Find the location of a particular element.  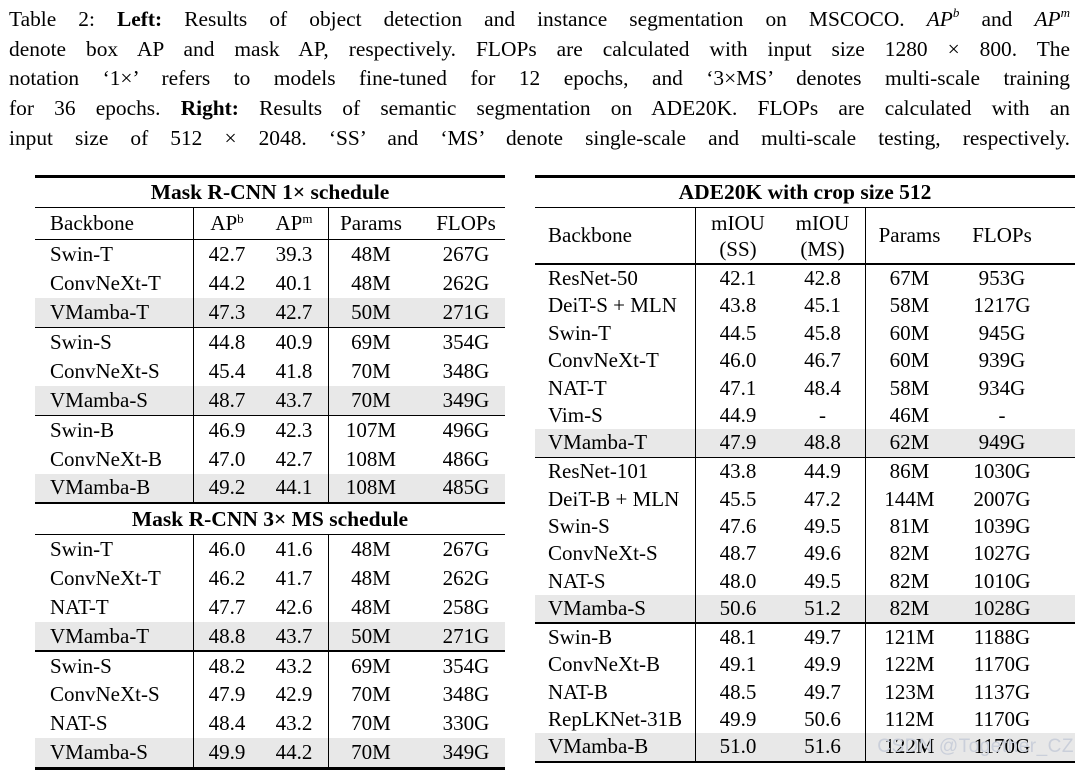

table-row: Swin-S 47.6 49.5 81M 1039G is located at coordinates (805, 526).